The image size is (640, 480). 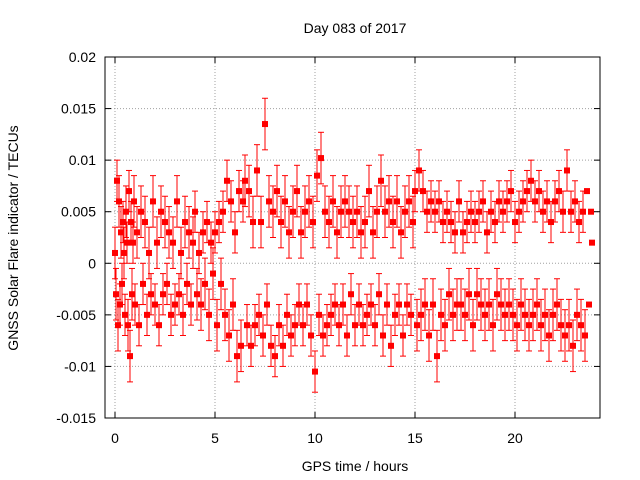 What do you see at coordinates (355, 28) in the screenshot?
I see `chart-title: Day 083 of 2017` at bounding box center [355, 28].